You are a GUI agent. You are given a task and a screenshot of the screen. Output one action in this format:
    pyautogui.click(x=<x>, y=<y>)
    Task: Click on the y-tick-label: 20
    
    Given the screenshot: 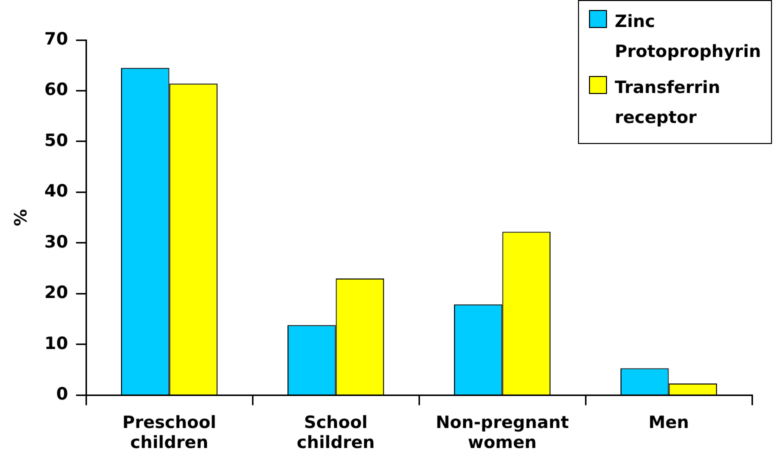 What is the action you would take?
    pyautogui.click(x=56, y=293)
    